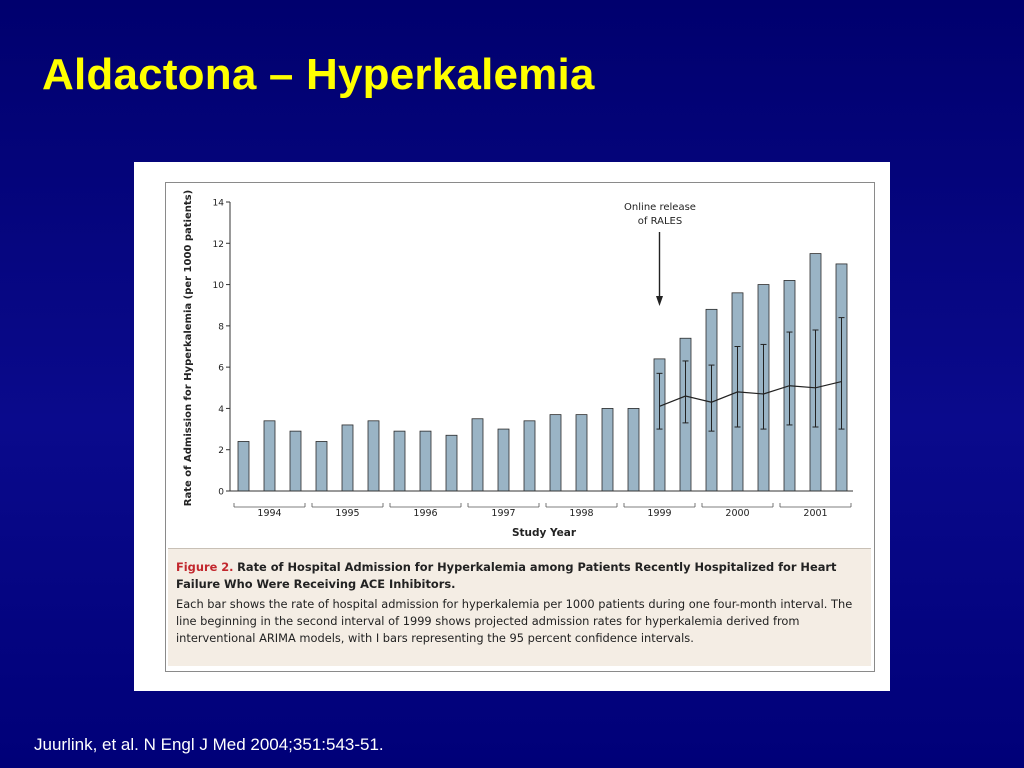 Image resolution: width=1024 pixels, height=768 pixels. I want to click on year-label: 1996, so click(425, 513).